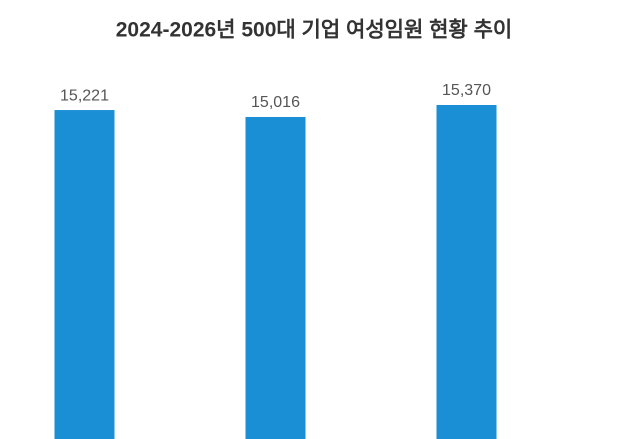 The image size is (628, 439). Describe the element at coordinates (84, 95) in the screenshot. I see `value-label: 15,221` at that location.